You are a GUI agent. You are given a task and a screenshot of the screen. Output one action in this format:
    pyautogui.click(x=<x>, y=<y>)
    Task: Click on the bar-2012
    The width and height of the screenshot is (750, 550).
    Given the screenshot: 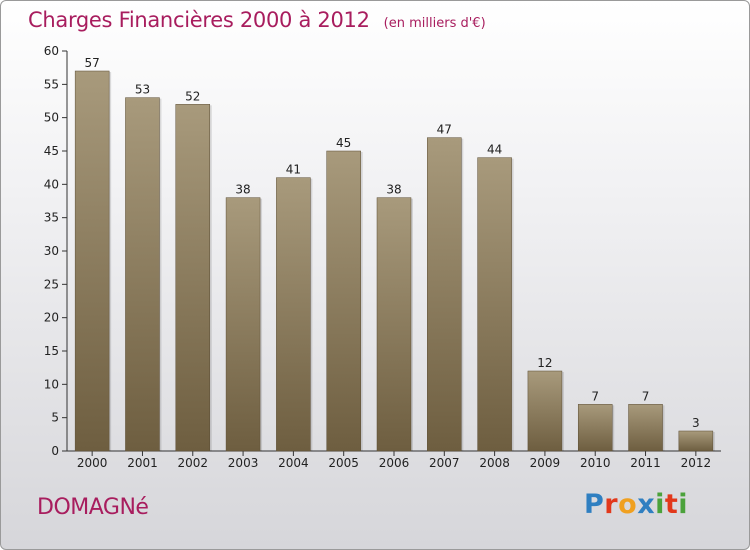 What is the action you would take?
    pyautogui.click(x=696, y=441)
    